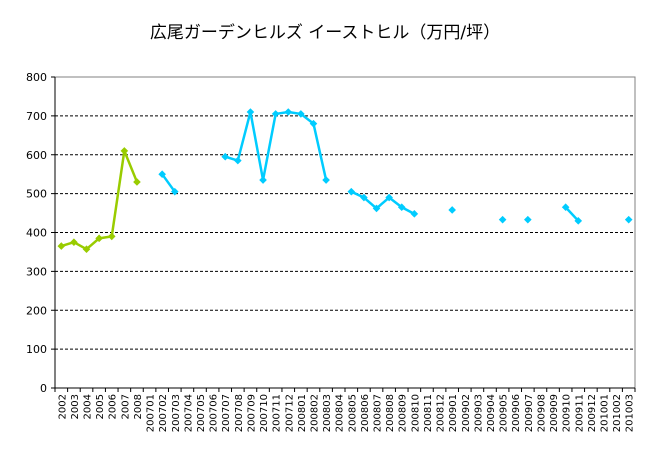 The image size is (650, 470). Describe the element at coordinates (100, 406) in the screenshot. I see `x-tick-label: 2005` at that location.